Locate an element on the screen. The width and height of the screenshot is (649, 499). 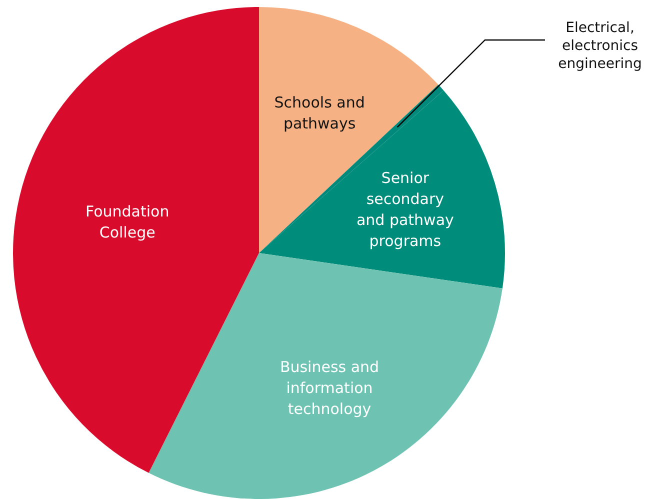
slice-label: Senior secondary and pathway programs is located at coordinates (405, 209).